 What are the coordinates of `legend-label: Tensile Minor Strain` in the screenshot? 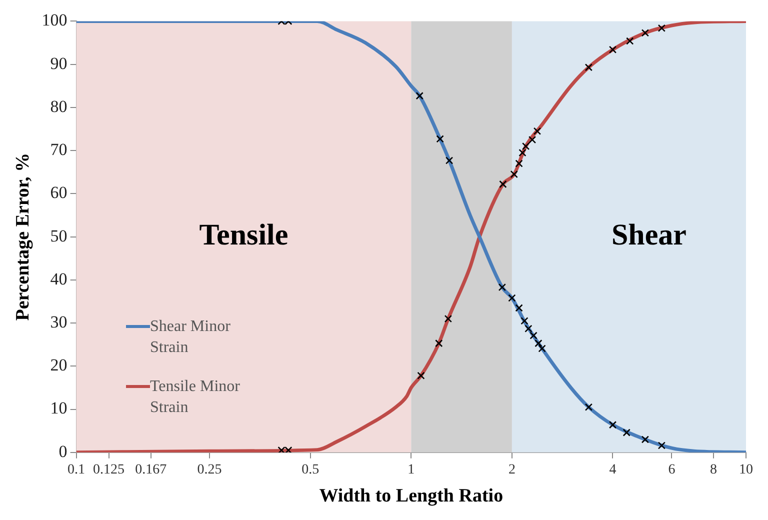 It's located at (195, 397).